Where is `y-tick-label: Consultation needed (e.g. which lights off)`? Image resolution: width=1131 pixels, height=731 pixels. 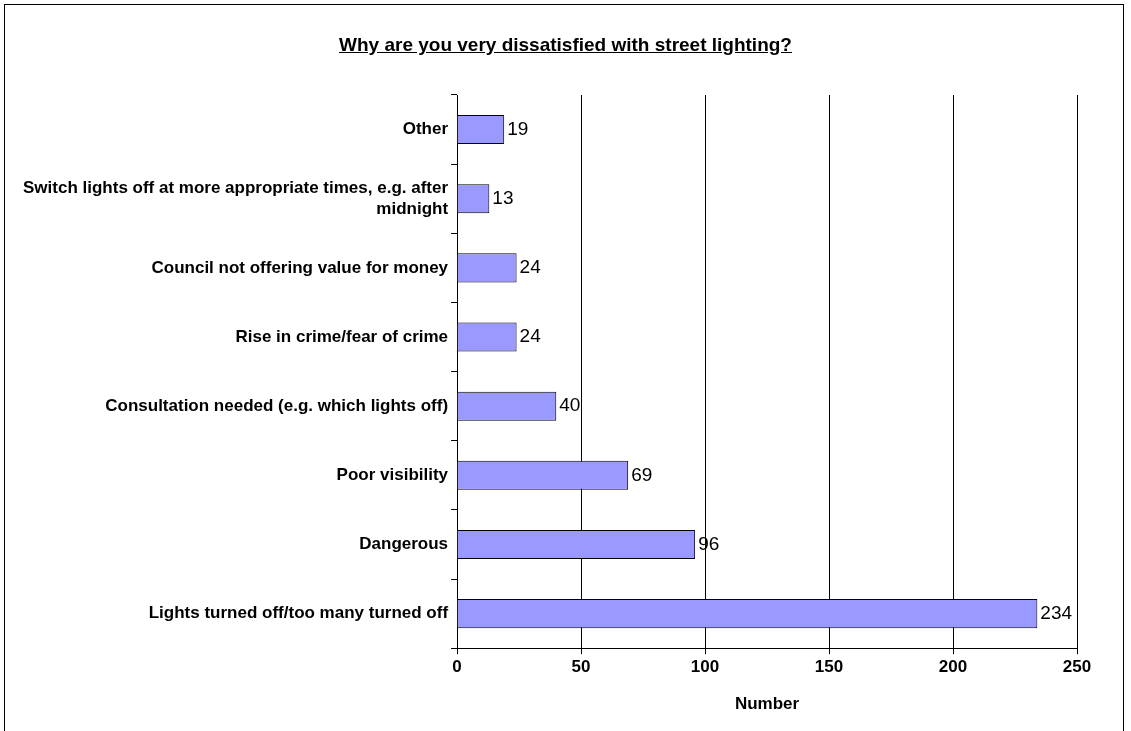 y-tick-label: Consultation needed (e.g. which lights off) is located at coordinates (277, 405).